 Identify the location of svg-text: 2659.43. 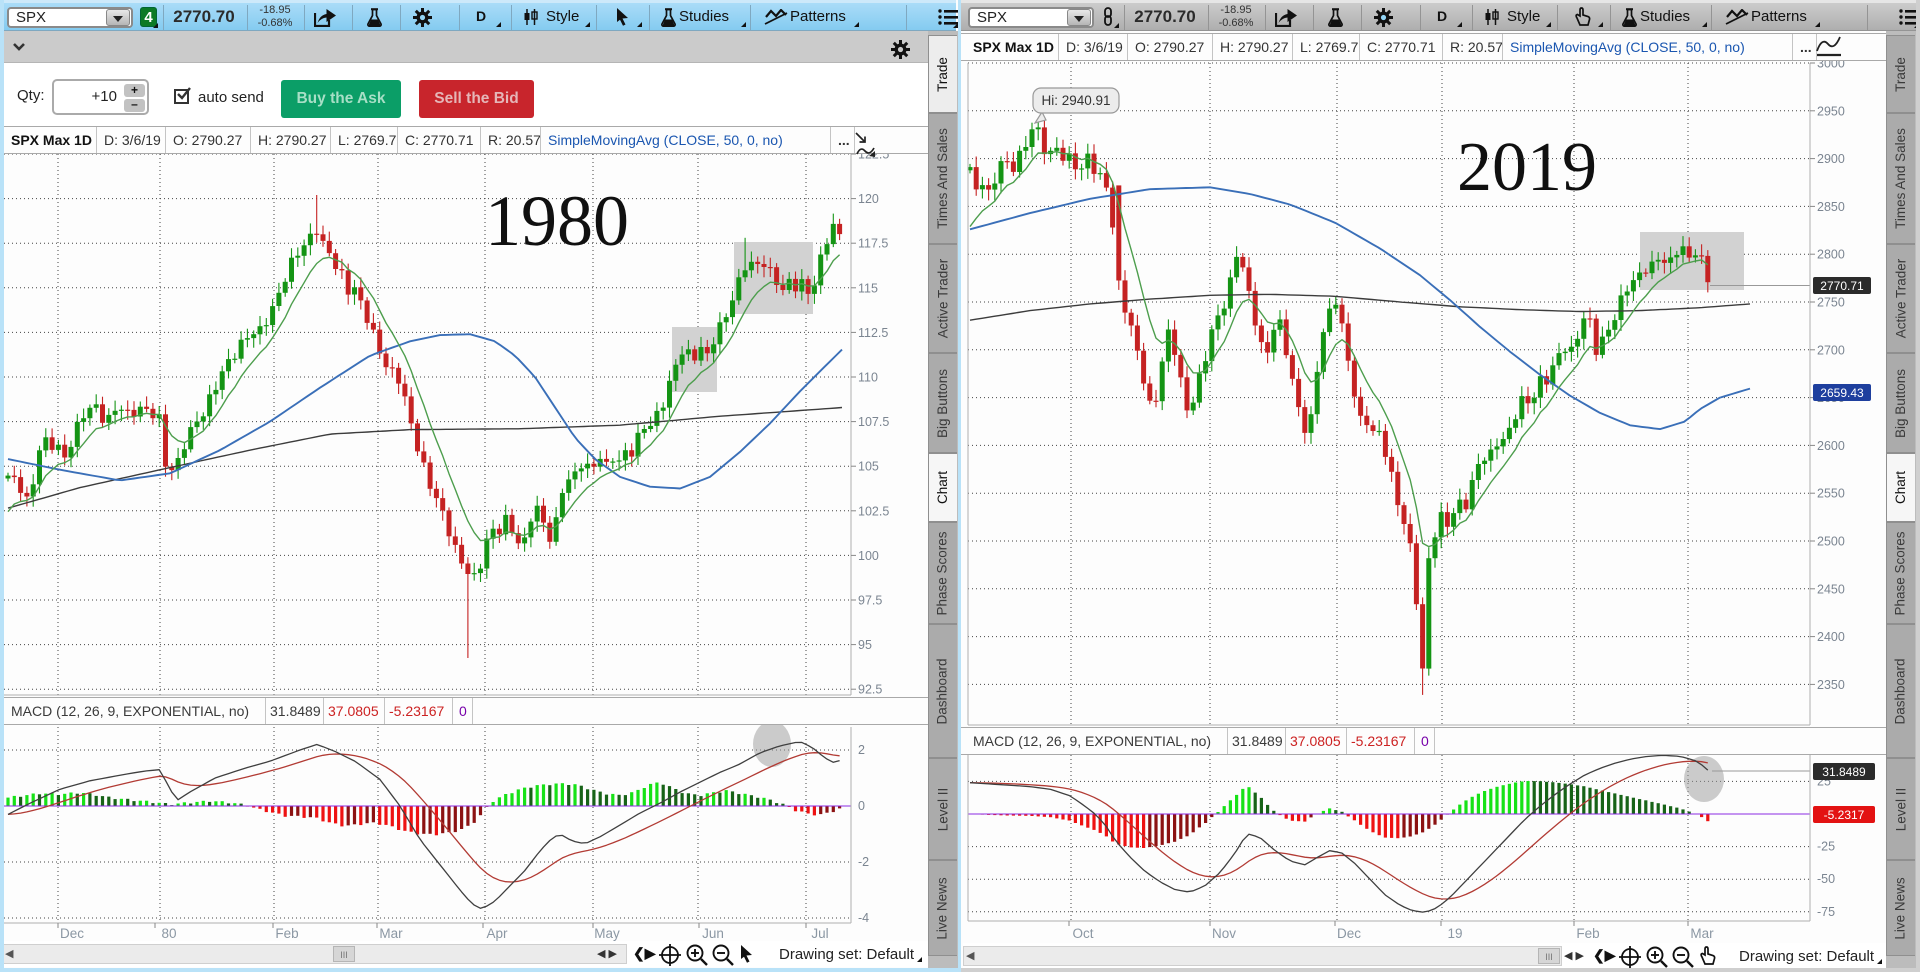
(1842, 393).